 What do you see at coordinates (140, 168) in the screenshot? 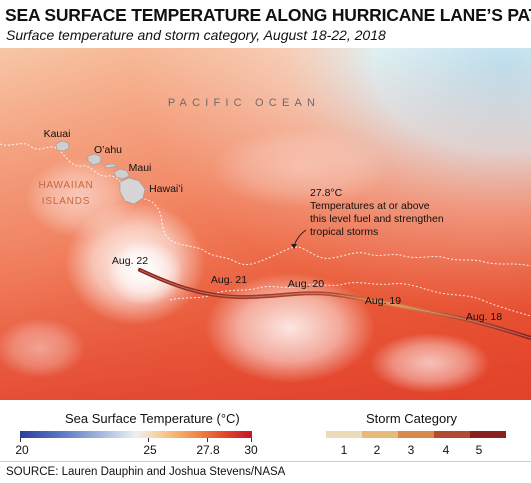
I see `island-label-maui: Maui` at bounding box center [140, 168].